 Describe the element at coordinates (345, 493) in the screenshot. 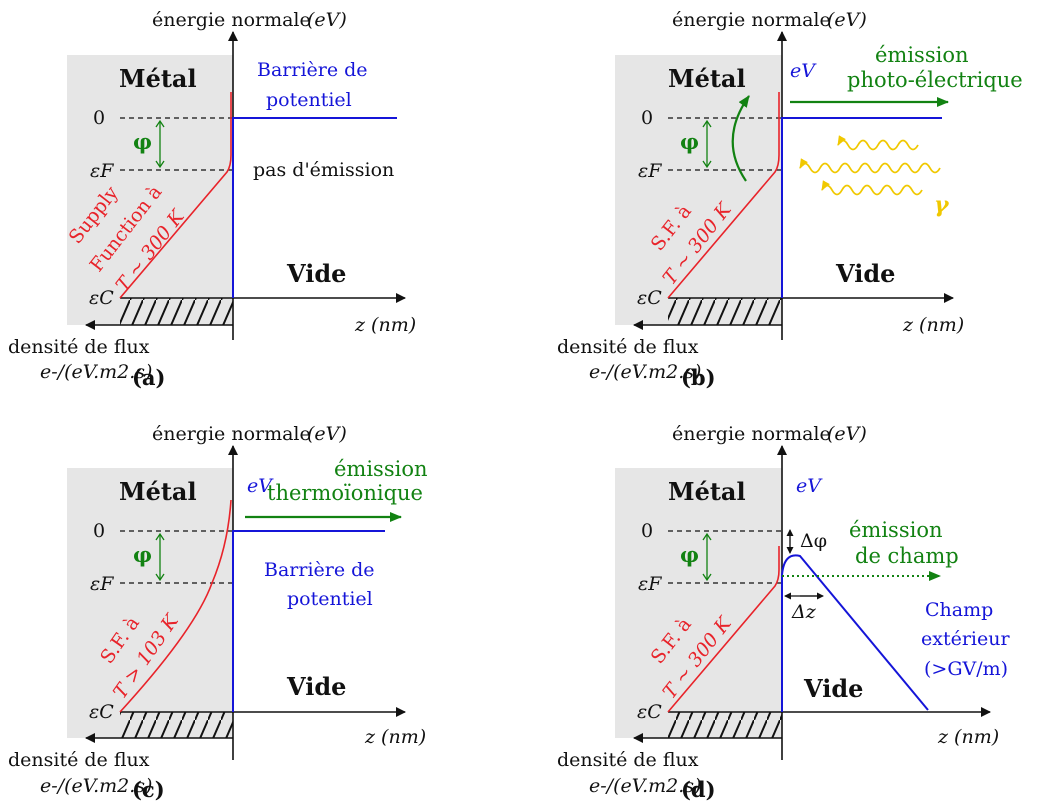

I see `emission-label-2: thermoïonique` at that location.